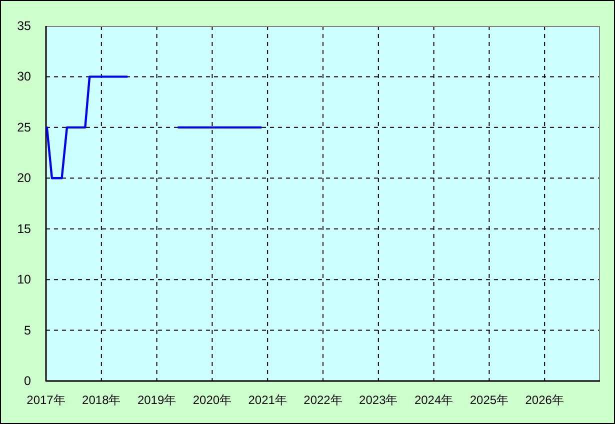  What do you see at coordinates (46, 400) in the screenshot?
I see `x-tick-label: 2017年` at bounding box center [46, 400].